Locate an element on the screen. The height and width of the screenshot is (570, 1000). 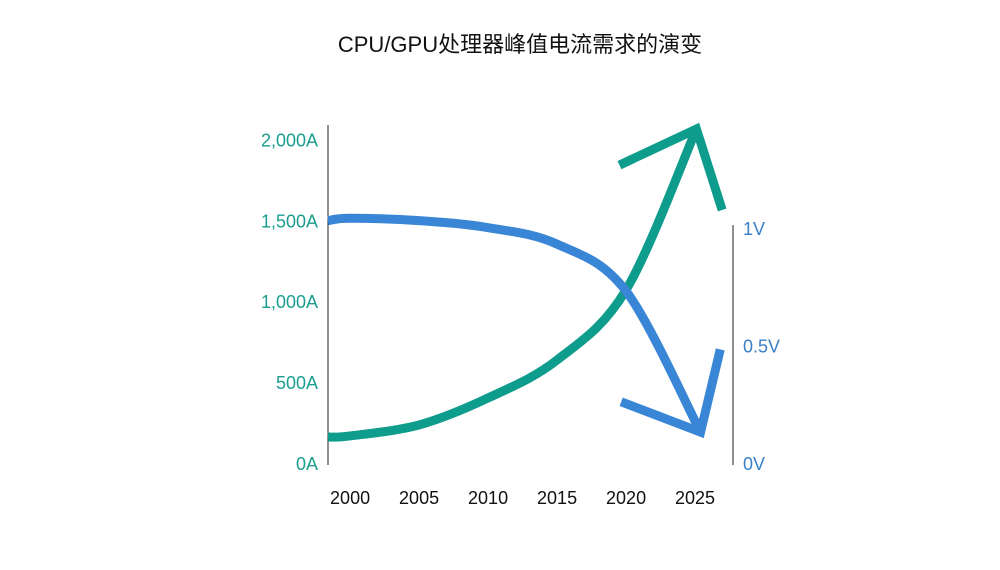
series-line is located at coordinates (516, 324).